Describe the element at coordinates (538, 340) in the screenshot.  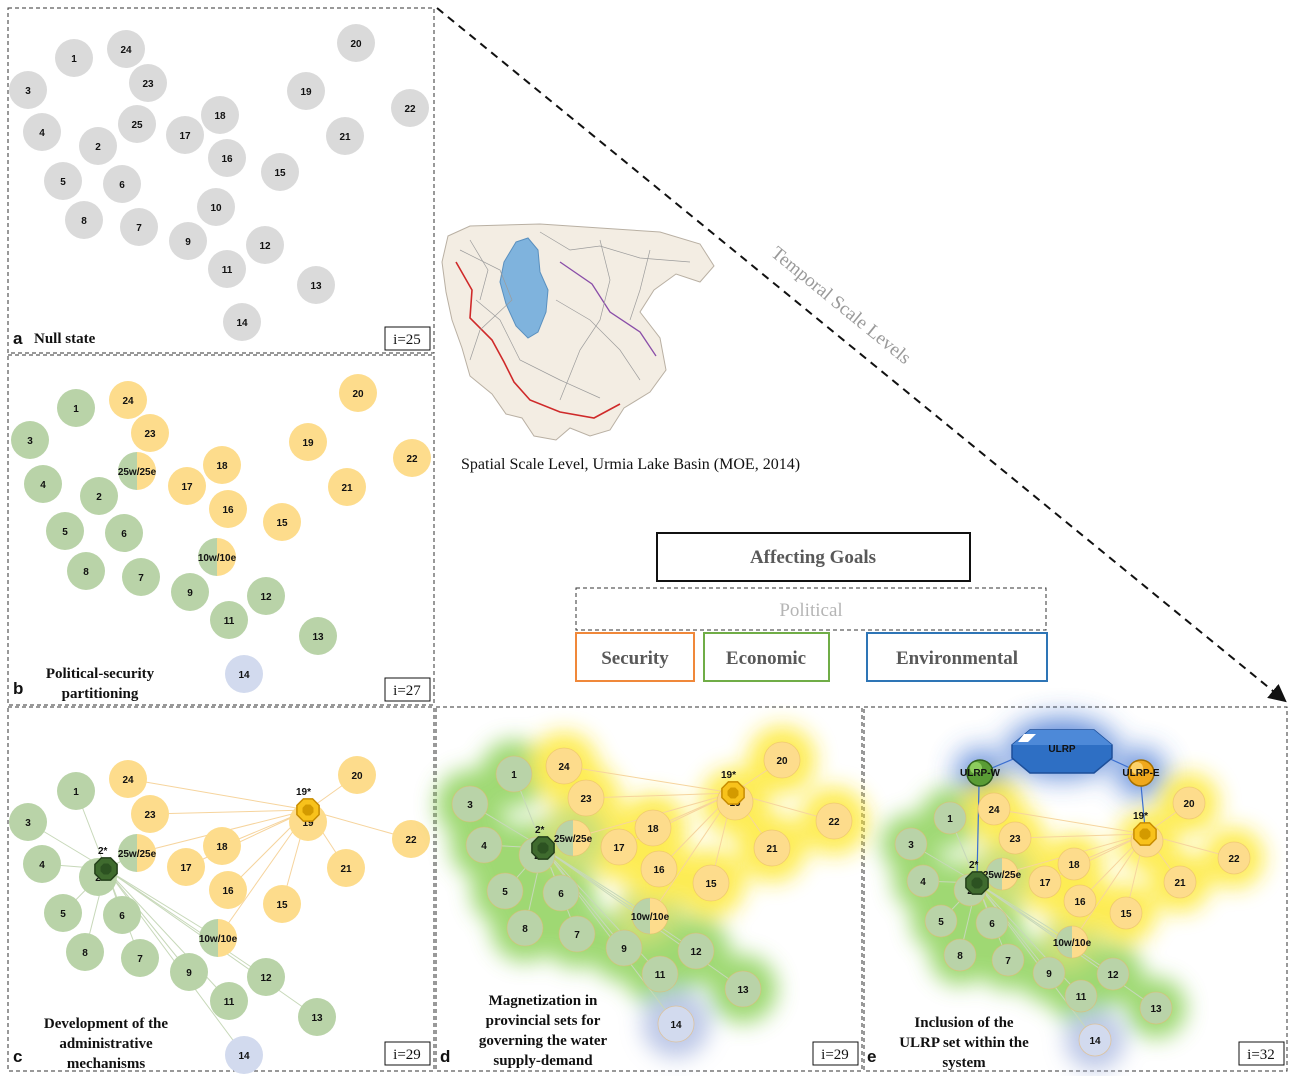
I see `red-boundary` at that location.